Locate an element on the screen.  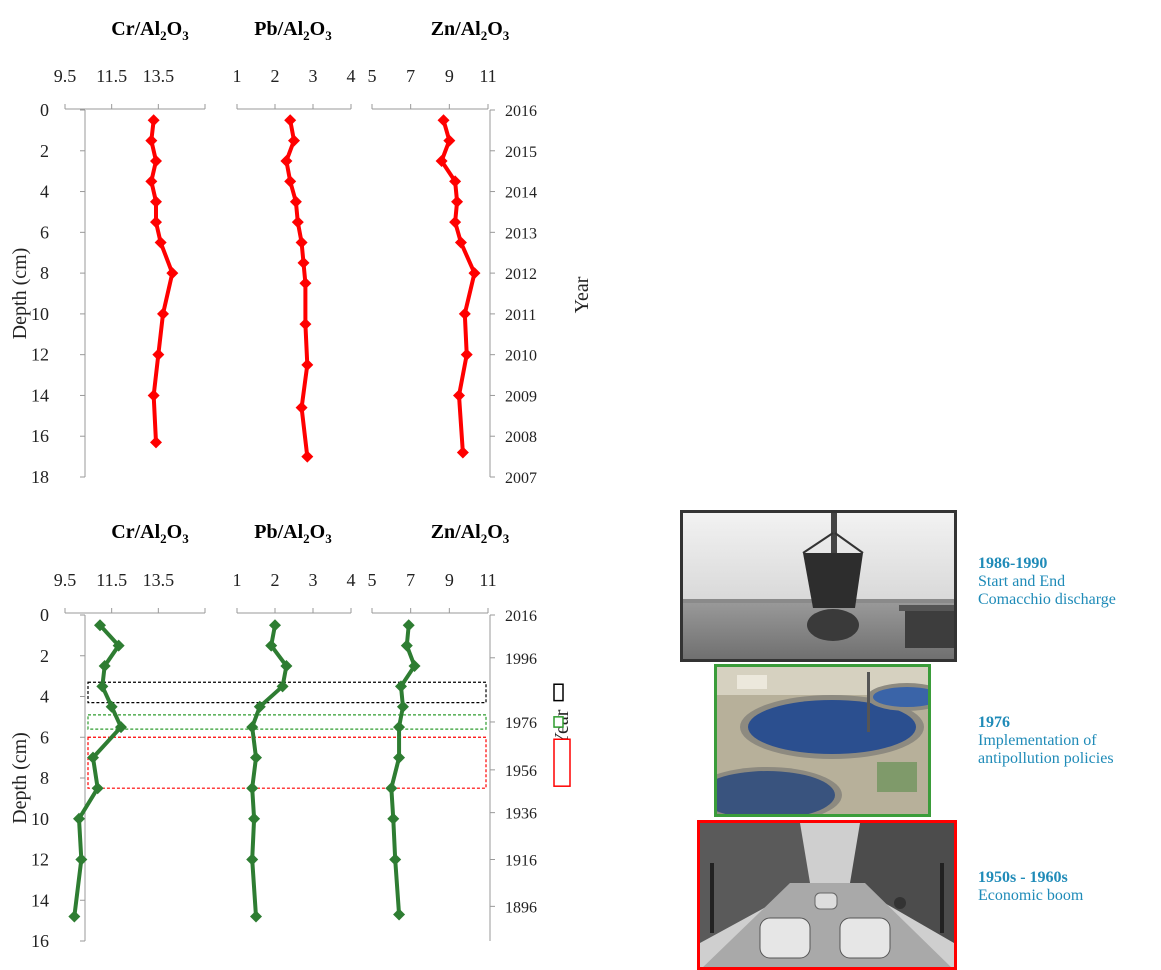
depth-tick-label: 2 is located at coordinates (44, 151).